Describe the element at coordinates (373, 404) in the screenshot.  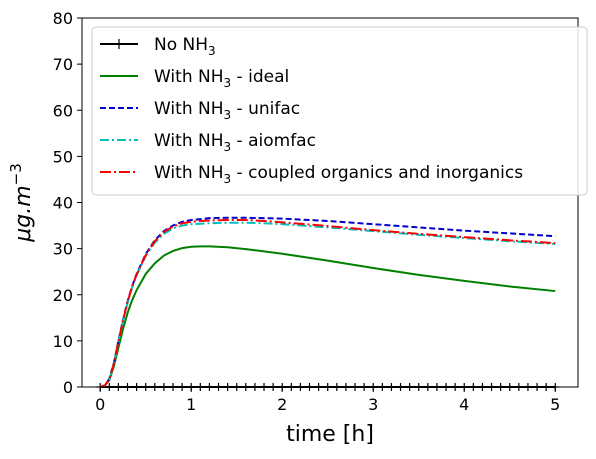
I see `x-tick-label: 3` at that location.